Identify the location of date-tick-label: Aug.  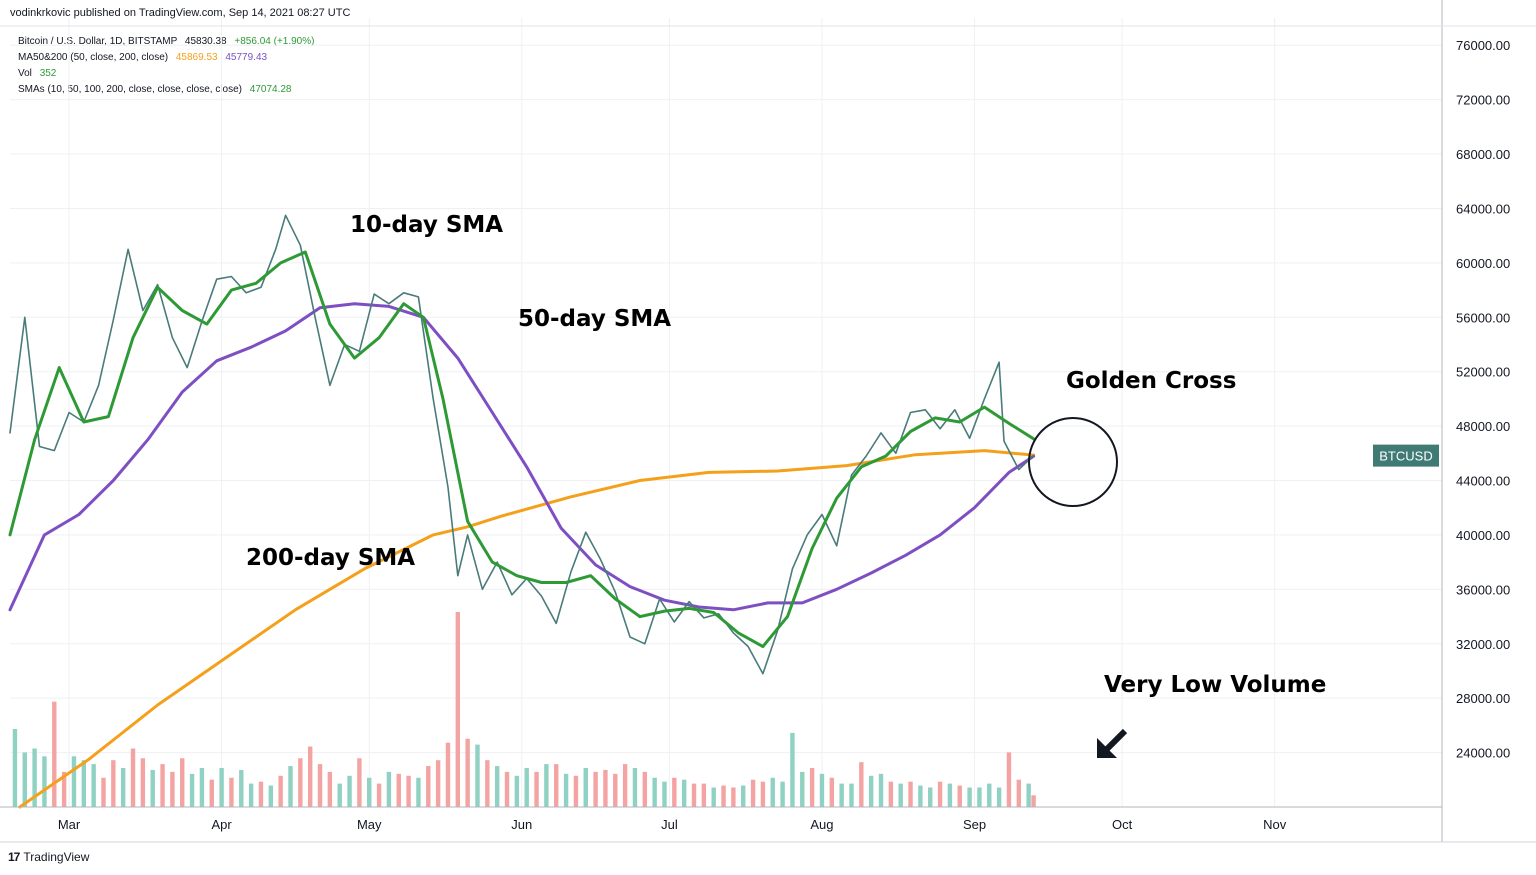
(821, 824).